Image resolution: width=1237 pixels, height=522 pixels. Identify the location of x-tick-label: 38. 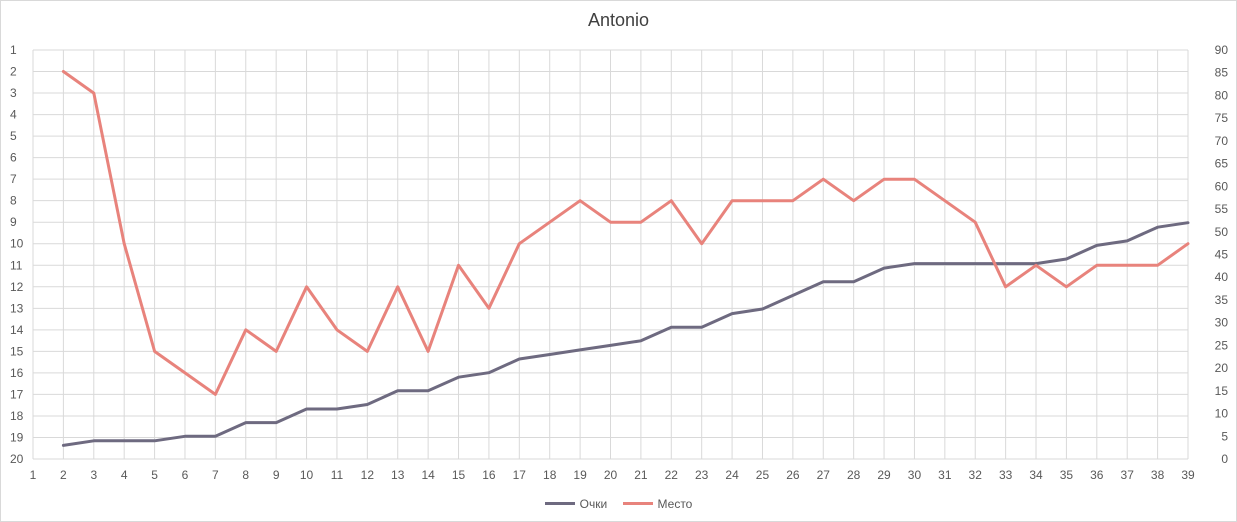
(1158, 475).